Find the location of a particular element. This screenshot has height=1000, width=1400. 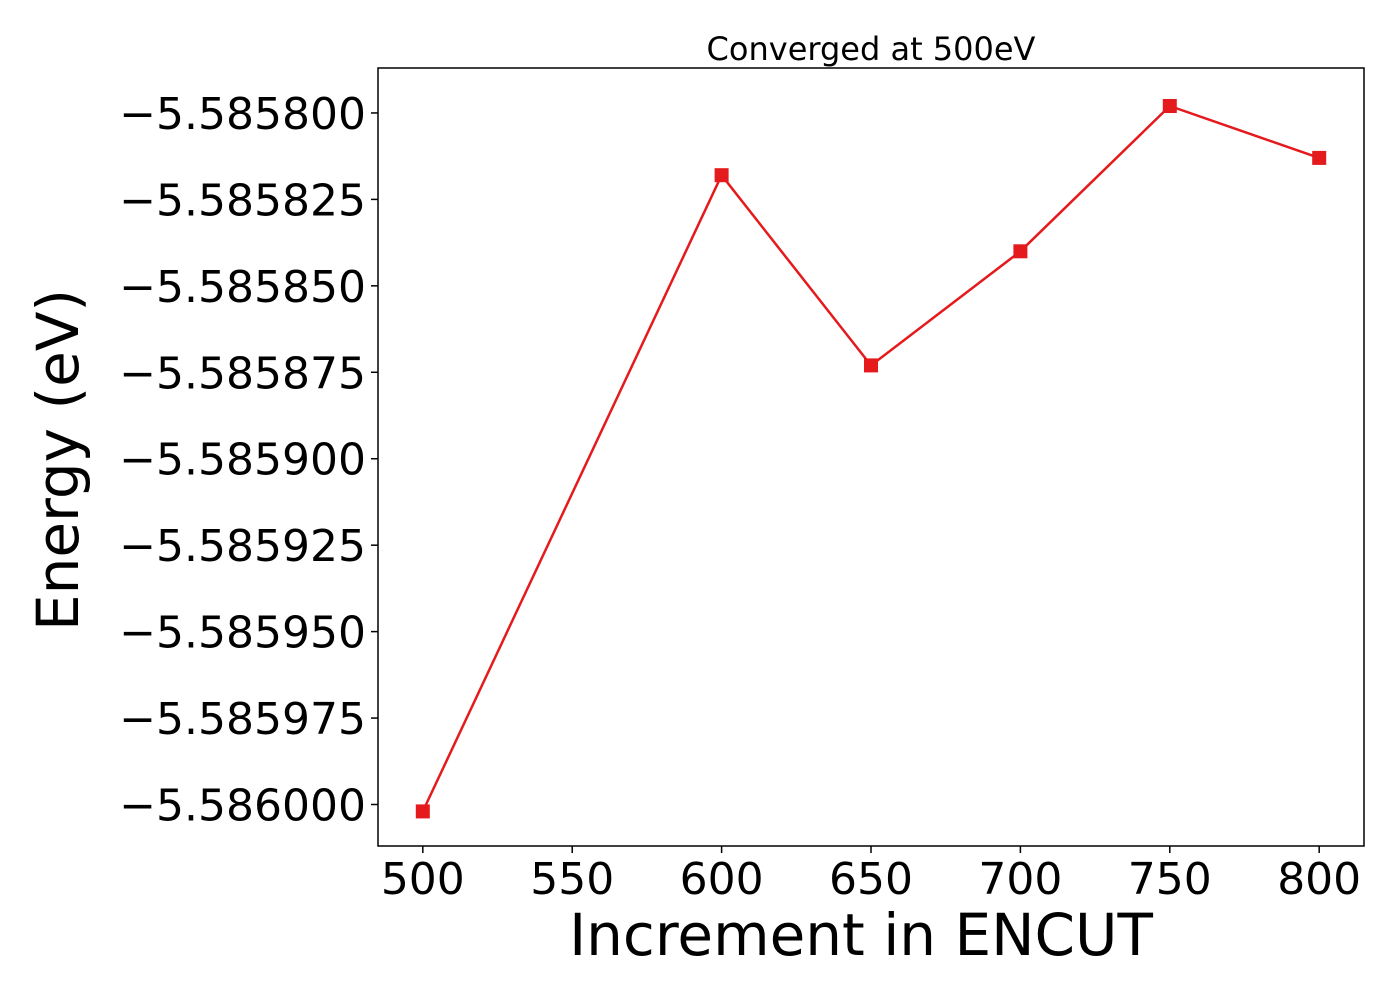

x-tick-label: 750 is located at coordinates (1170, 879).